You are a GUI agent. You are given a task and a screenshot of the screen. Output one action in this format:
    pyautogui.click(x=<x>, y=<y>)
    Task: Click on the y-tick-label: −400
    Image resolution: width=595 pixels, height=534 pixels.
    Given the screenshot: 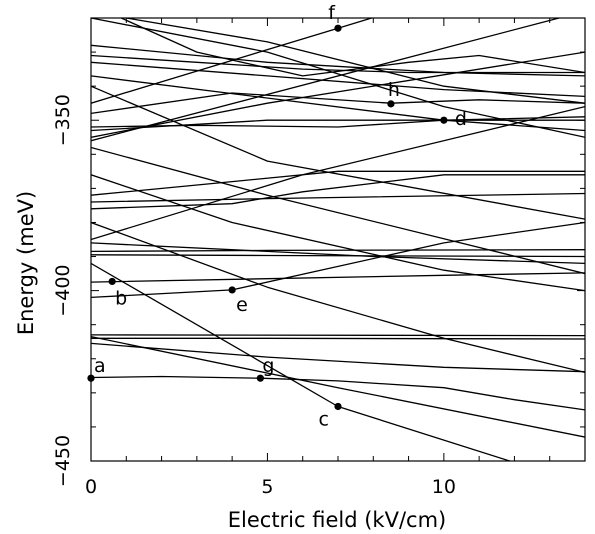 What is the action you would take?
    pyautogui.click(x=63, y=291)
    